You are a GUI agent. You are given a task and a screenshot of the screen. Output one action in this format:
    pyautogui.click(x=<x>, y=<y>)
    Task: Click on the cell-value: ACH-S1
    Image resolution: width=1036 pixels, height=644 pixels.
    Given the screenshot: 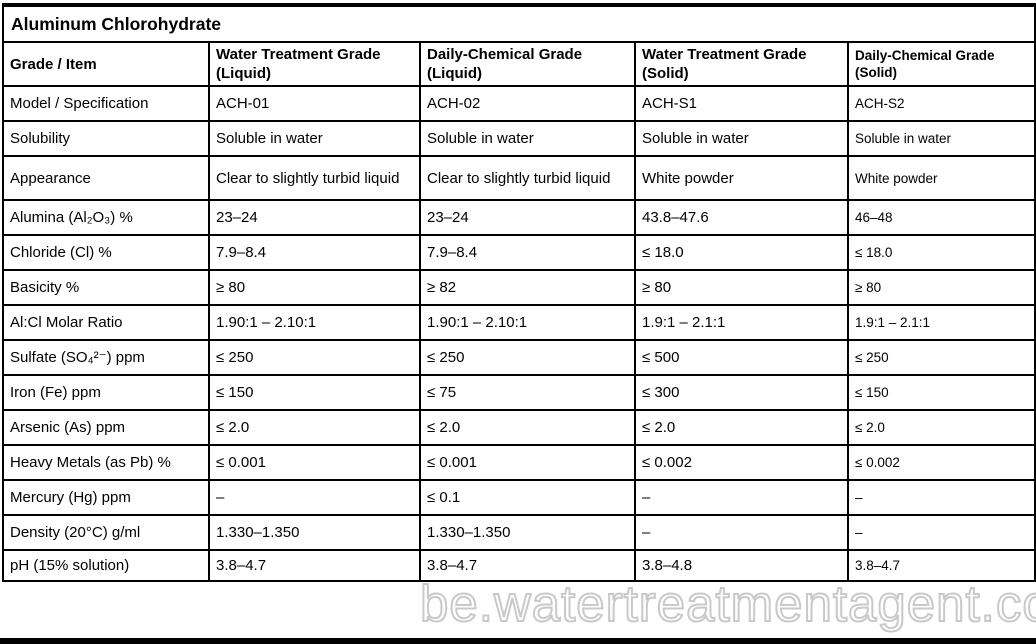 What is the action you would take?
    pyautogui.click(x=741, y=104)
    